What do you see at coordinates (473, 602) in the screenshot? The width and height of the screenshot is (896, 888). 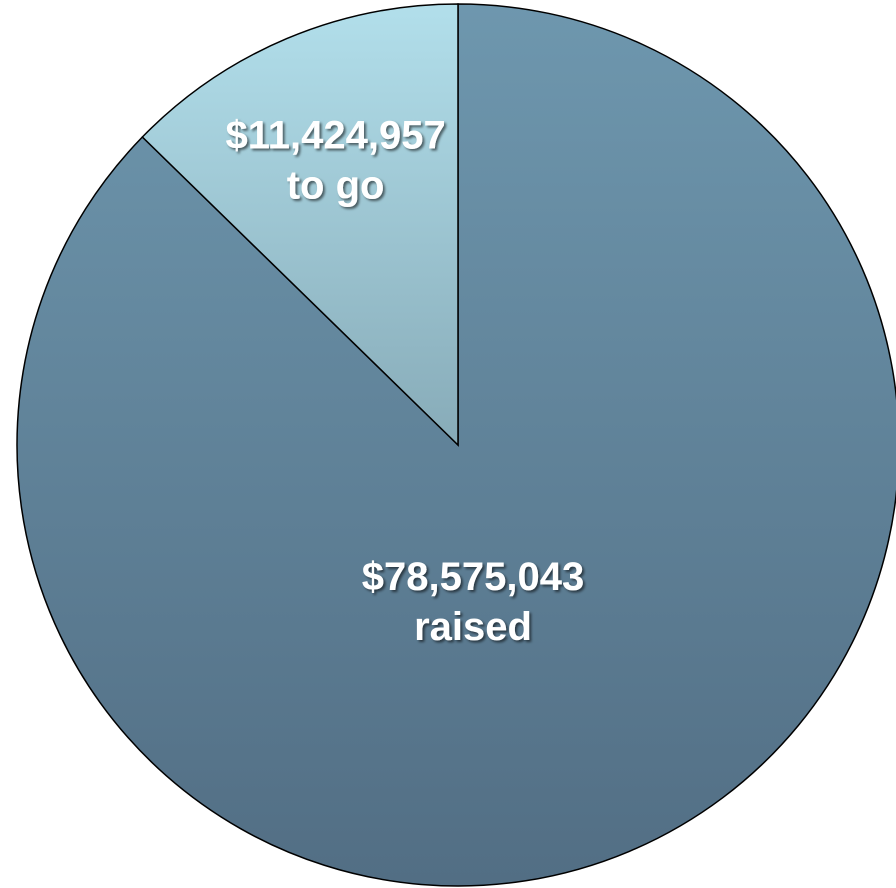 I see `slice-label-raised: $78,575,043 raised` at bounding box center [473, 602].